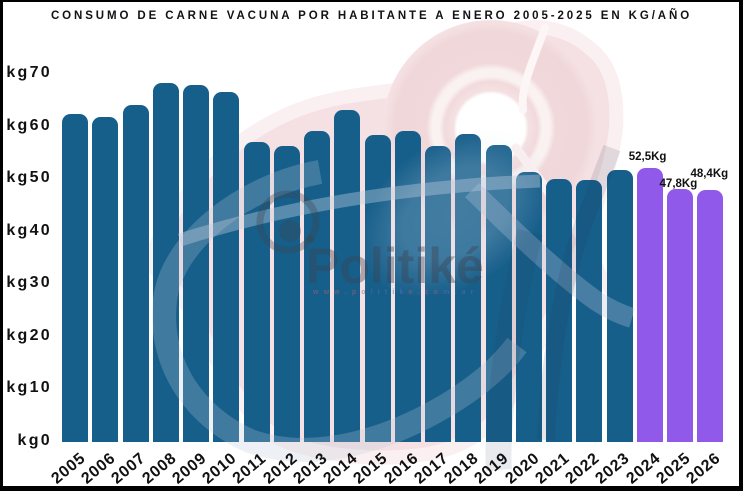 The height and width of the screenshot is (491, 743). I want to click on svg-text:w w w . p o l i t i k e . c o: w w w . p o l i t i k e . c o m . a r, so click(393, 292).